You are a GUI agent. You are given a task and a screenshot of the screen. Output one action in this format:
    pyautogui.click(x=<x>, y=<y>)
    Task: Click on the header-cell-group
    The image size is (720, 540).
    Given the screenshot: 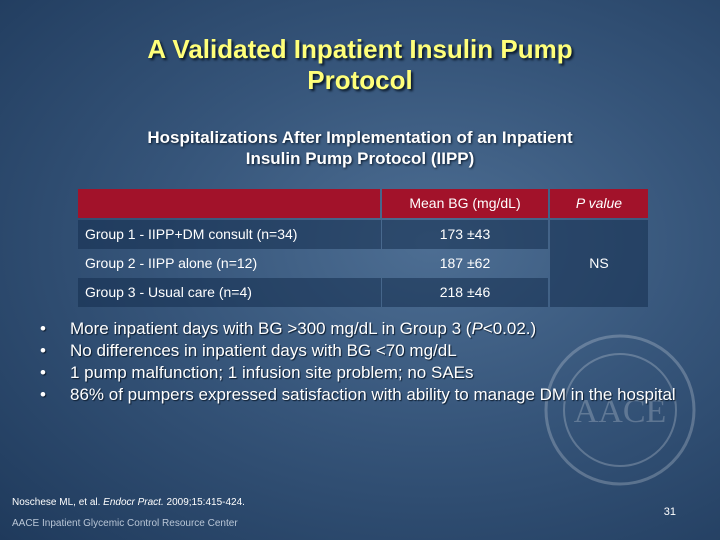 What is the action you would take?
    pyautogui.click(x=229, y=203)
    